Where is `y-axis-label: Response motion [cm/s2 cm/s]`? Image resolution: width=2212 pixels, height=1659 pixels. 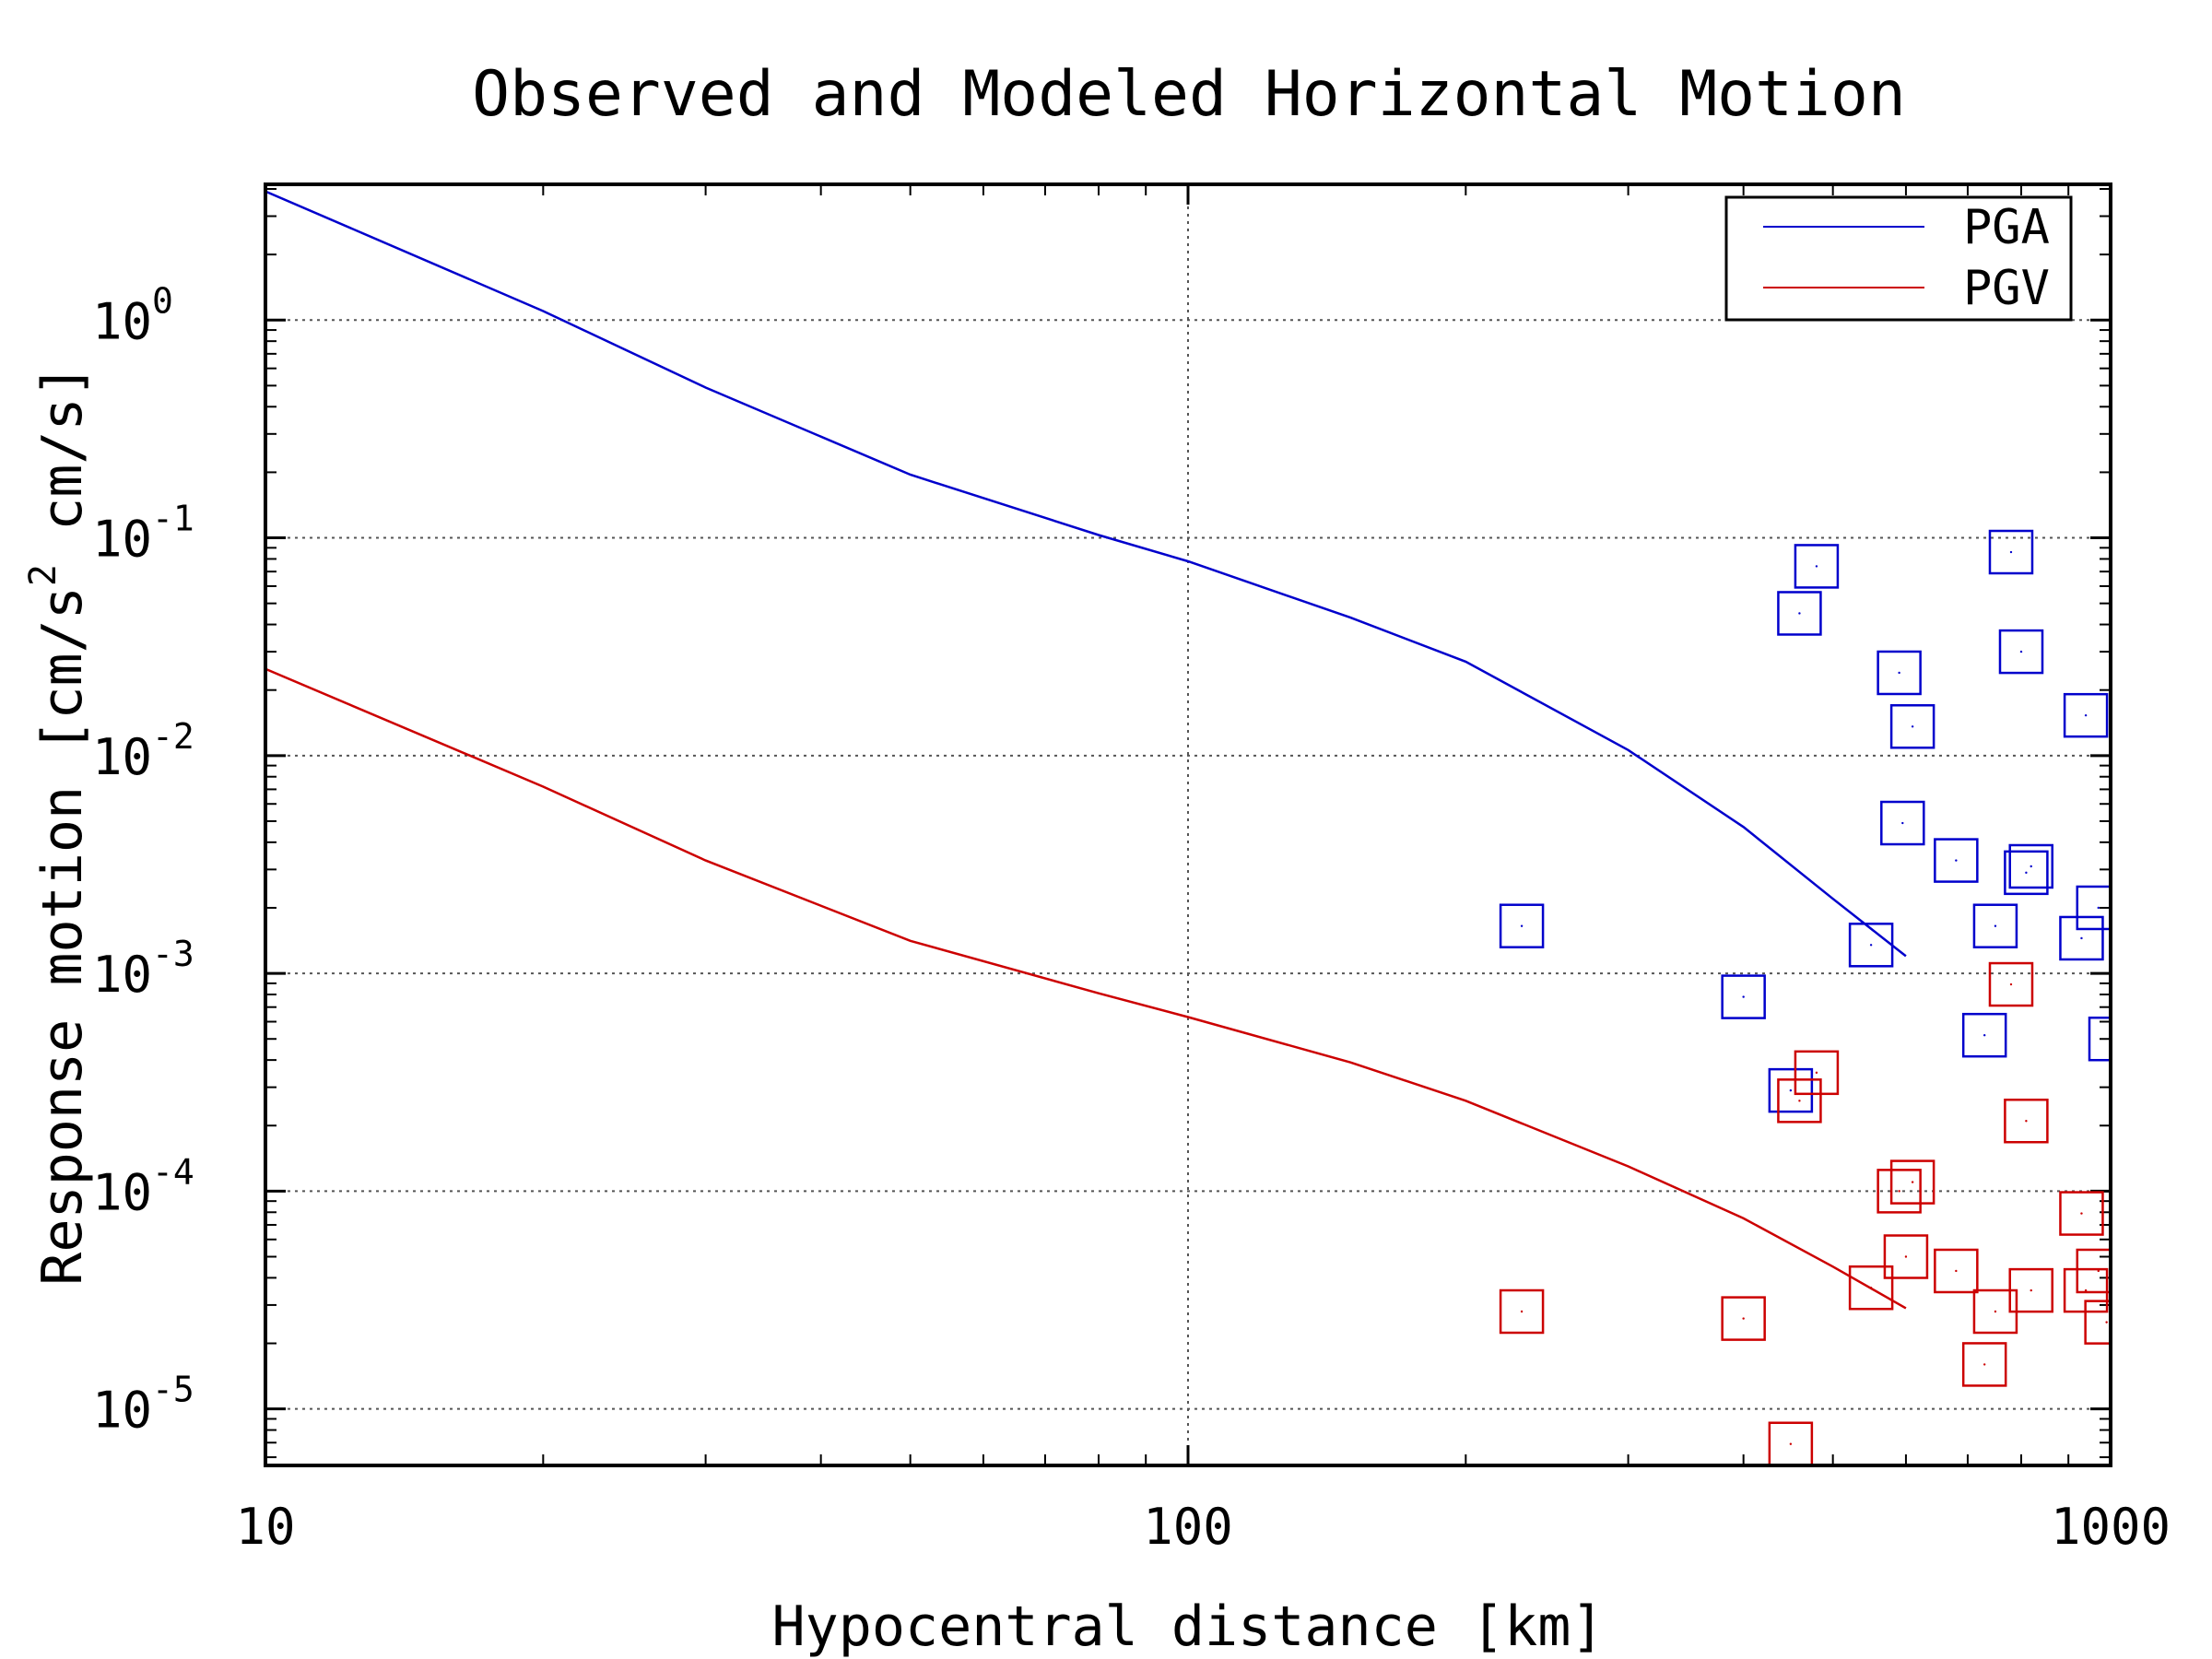 y-axis-label: Response motion [cm/s2 cm/s] is located at coordinates (58, 824).